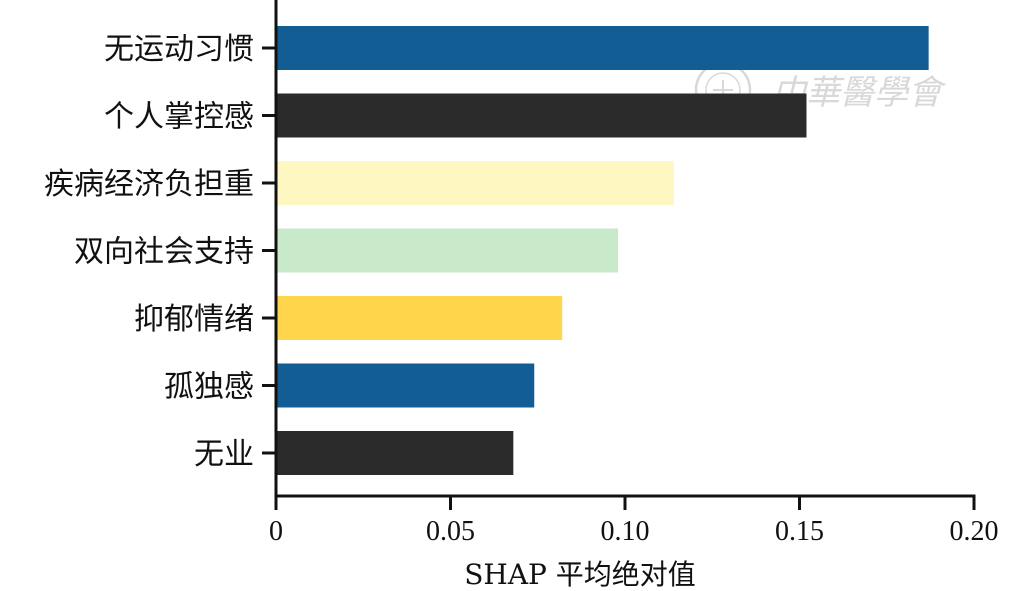 The image size is (1034, 591). What do you see at coordinates (224, 454) in the screenshot?
I see `category-label: 无业` at bounding box center [224, 454].